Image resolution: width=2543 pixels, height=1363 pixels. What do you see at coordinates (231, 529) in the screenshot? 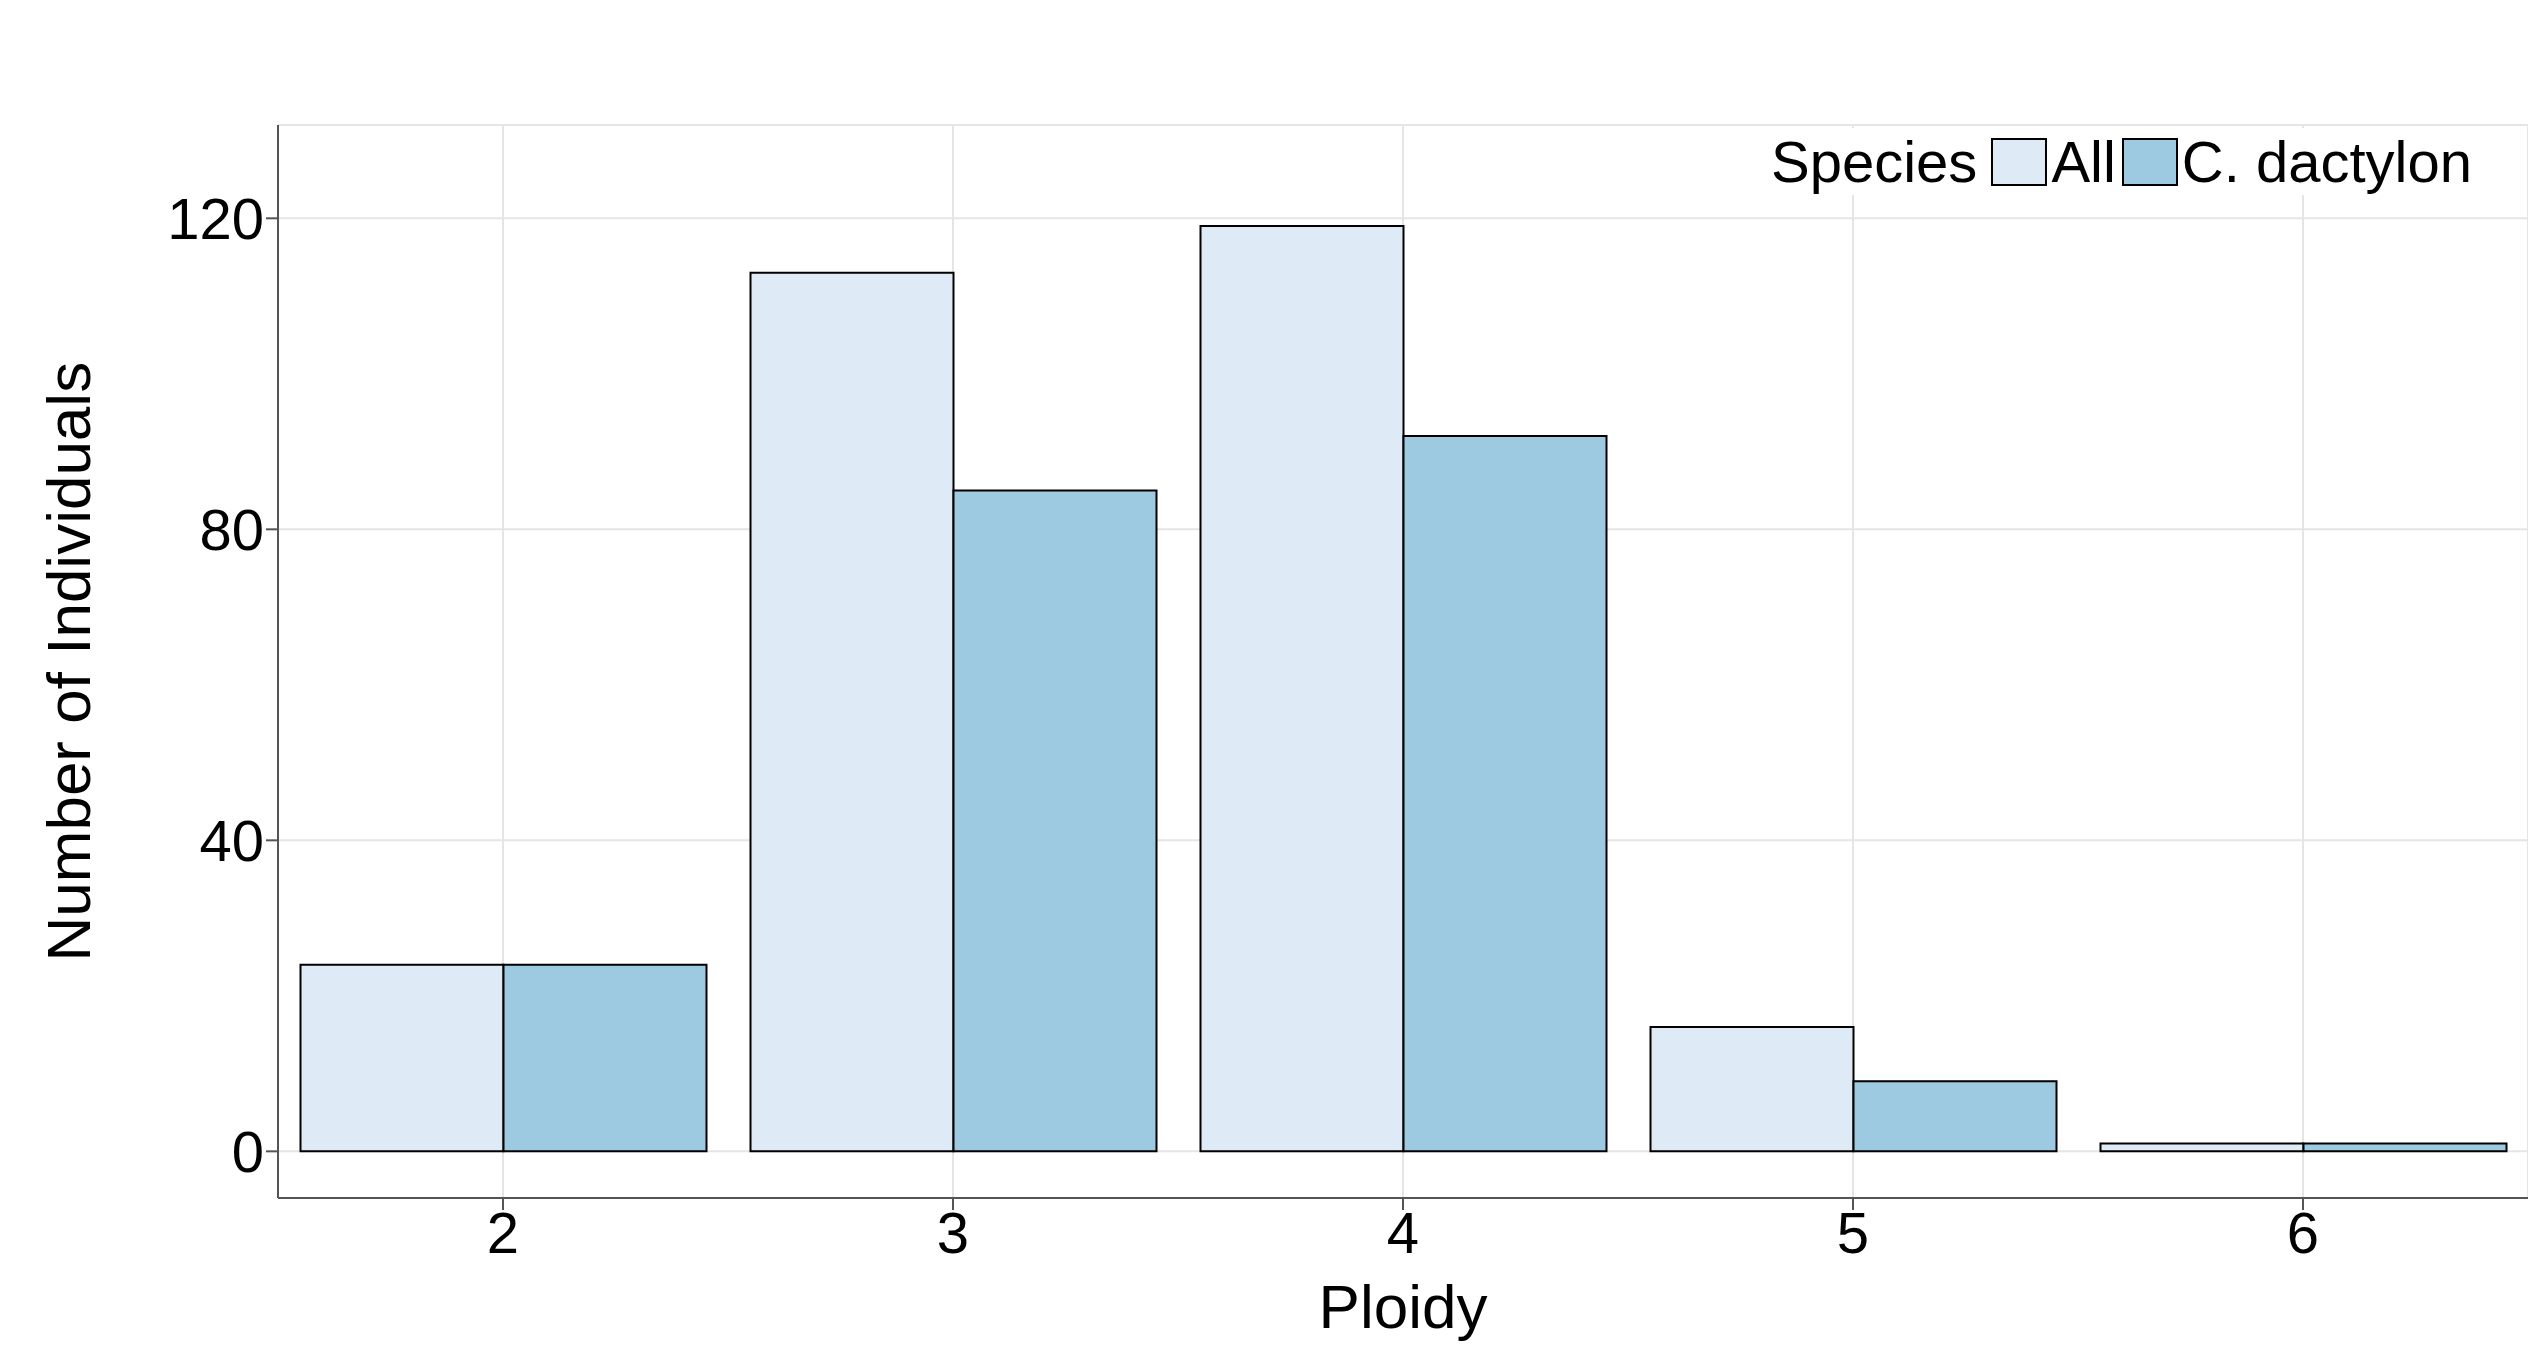
I see `y-tick-label: 80` at bounding box center [231, 529].